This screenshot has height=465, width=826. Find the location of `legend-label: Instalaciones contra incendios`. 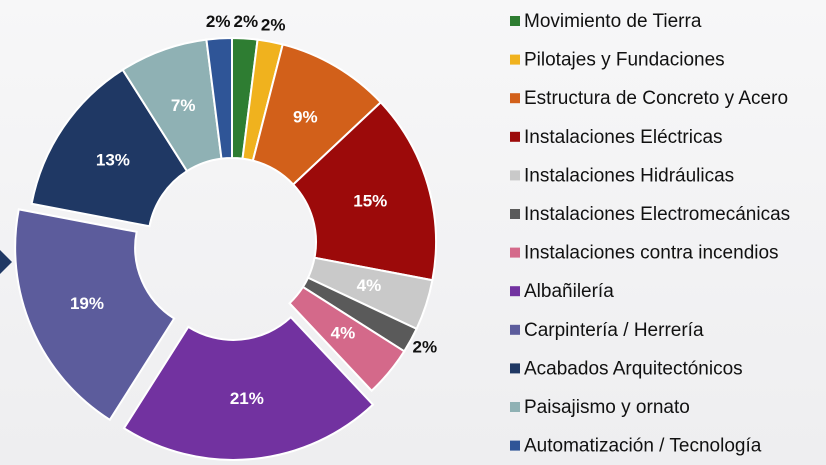

legend-label: Instalaciones contra incendios is located at coordinates (651, 253).